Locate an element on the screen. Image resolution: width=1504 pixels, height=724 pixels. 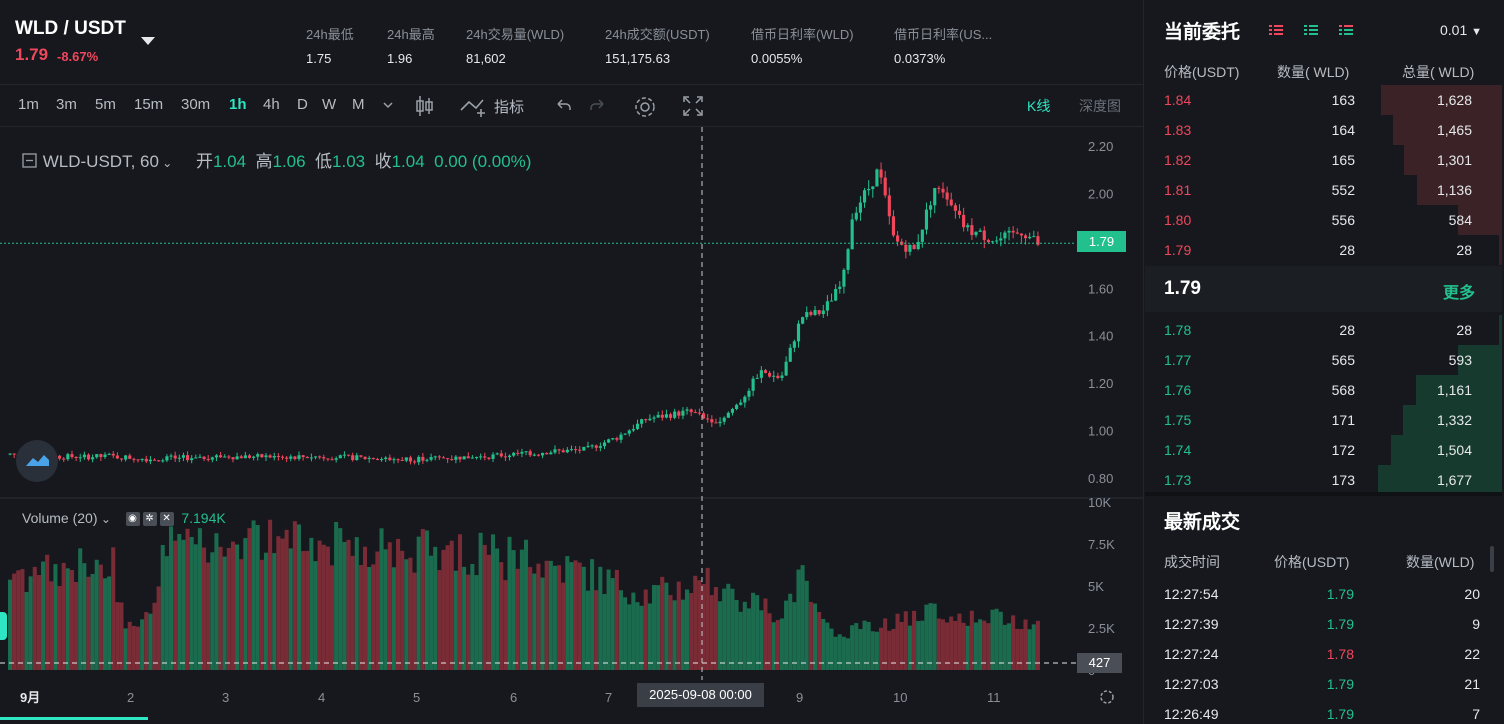
tab-depth-chart: 深度图 is located at coordinates (1100, 106).